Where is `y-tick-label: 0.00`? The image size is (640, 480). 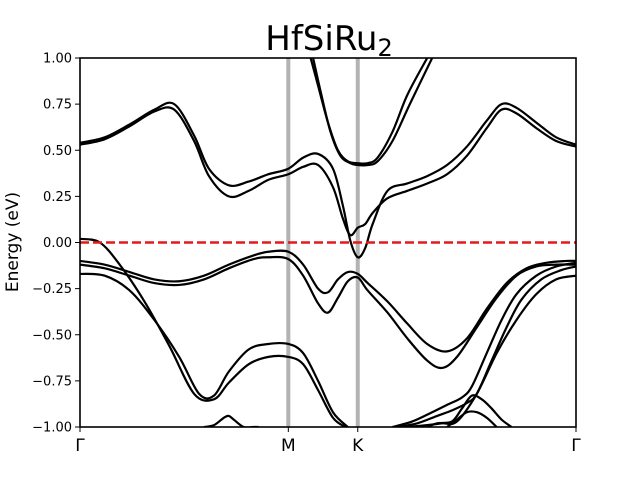
y-tick-label: 0.00 is located at coordinates (57, 243).